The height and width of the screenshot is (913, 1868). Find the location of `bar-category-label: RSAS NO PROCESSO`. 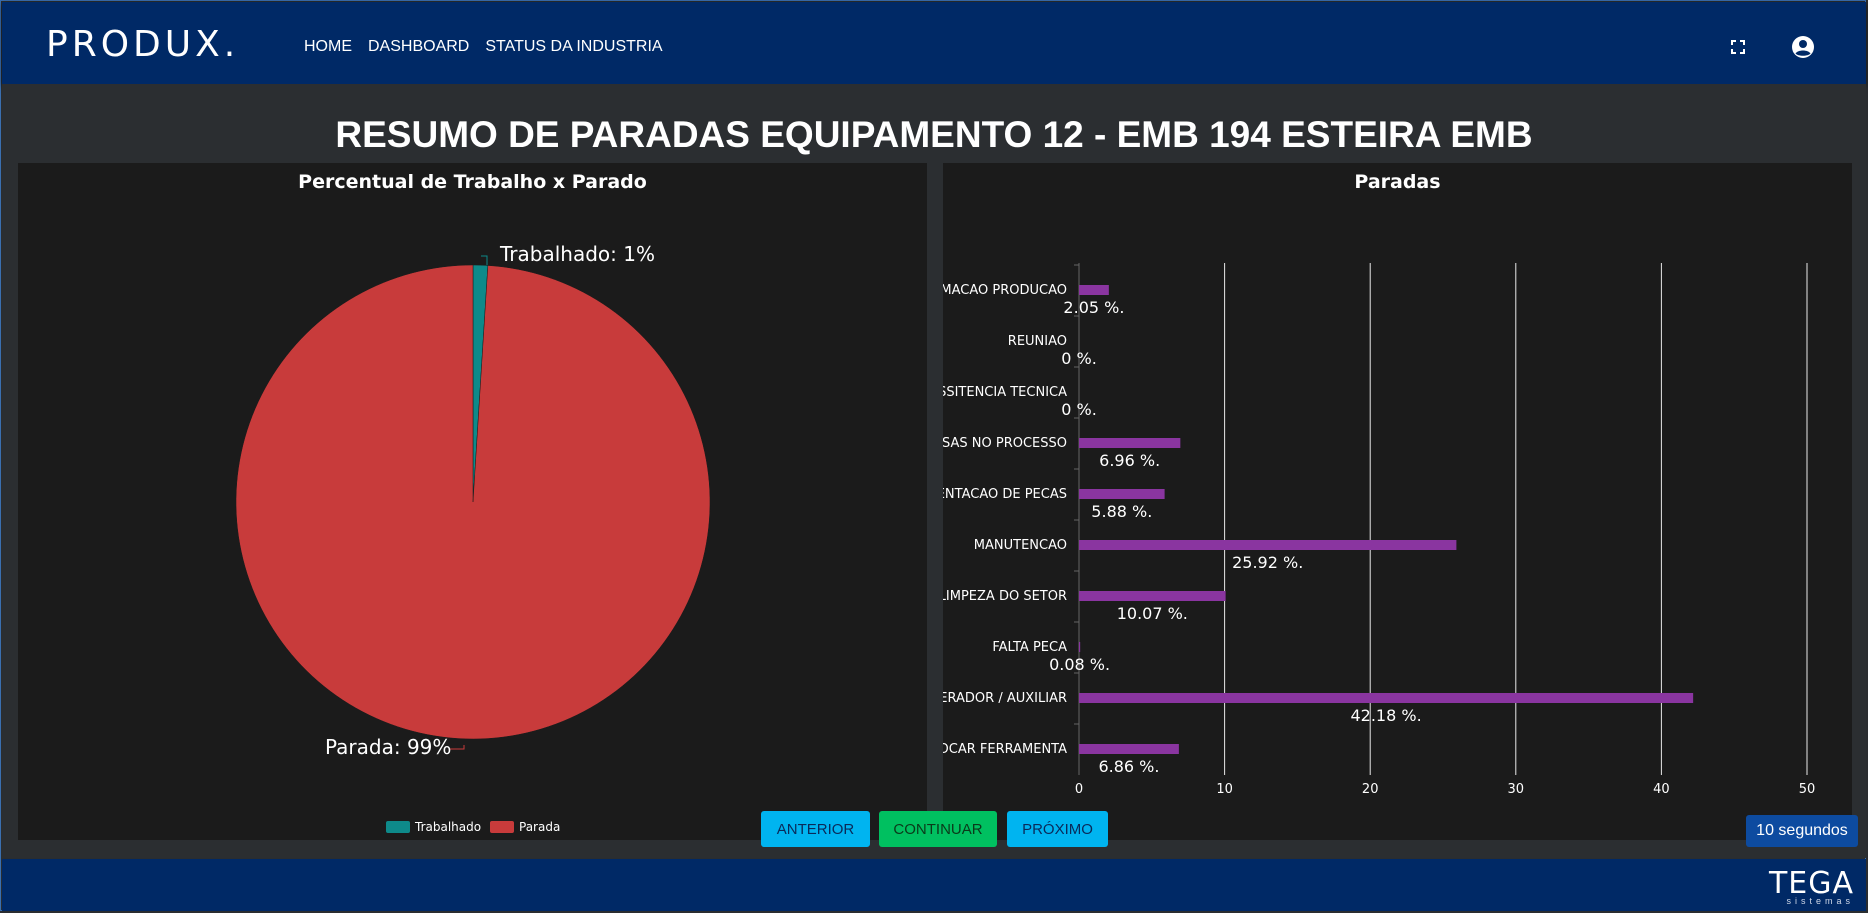

bar-category-label: RSAS NO PROCESSO is located at coordinates (1005, 443).